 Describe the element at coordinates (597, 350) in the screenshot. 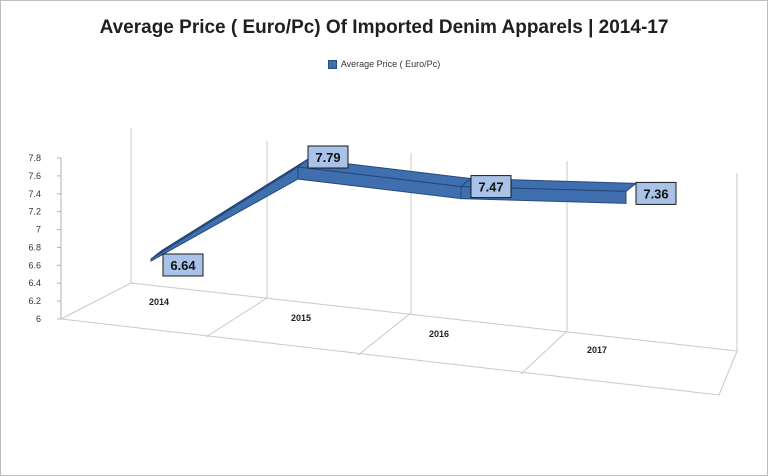

I see `category-label: 2017` at that location.